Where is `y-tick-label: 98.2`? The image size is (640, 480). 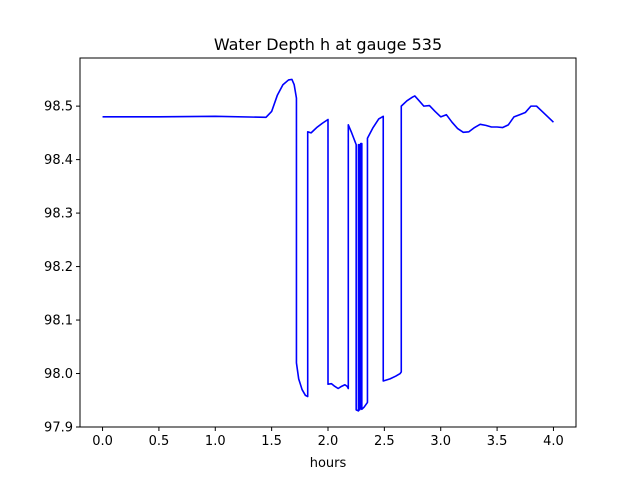
y-tick-label: 98.2 is located at coordinates (58, 267).